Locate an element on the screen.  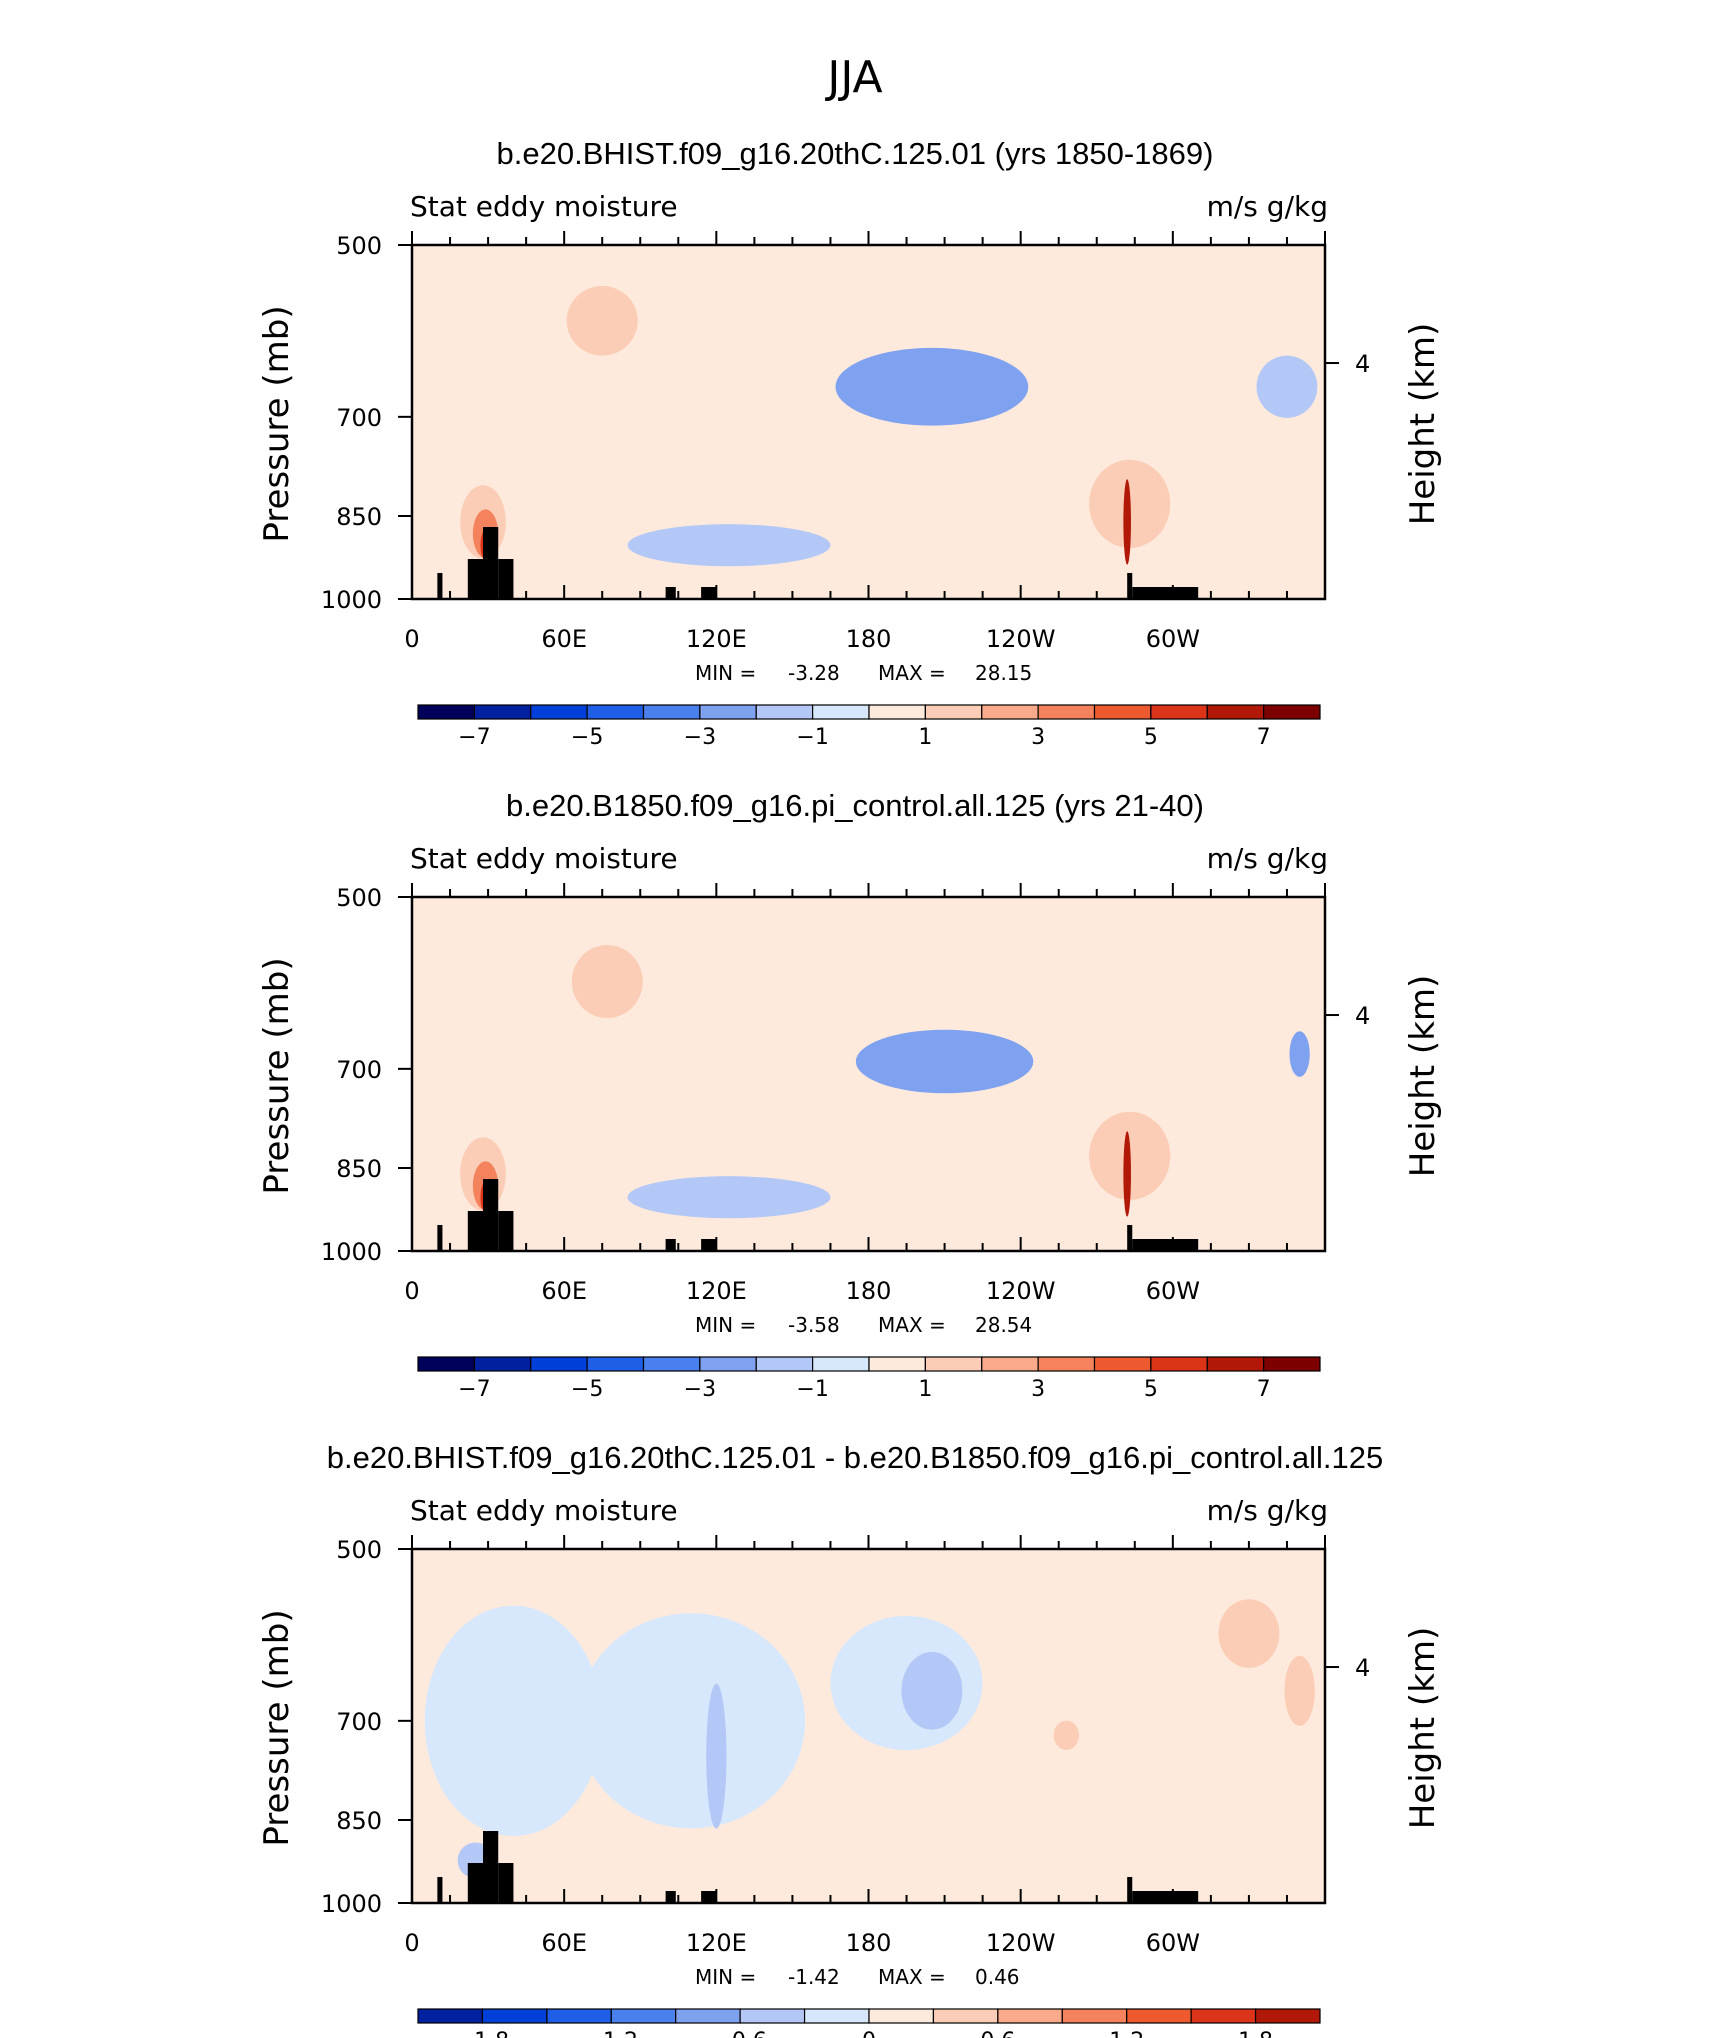
y-tick-label: 500 is located at coordinates (359, 898).